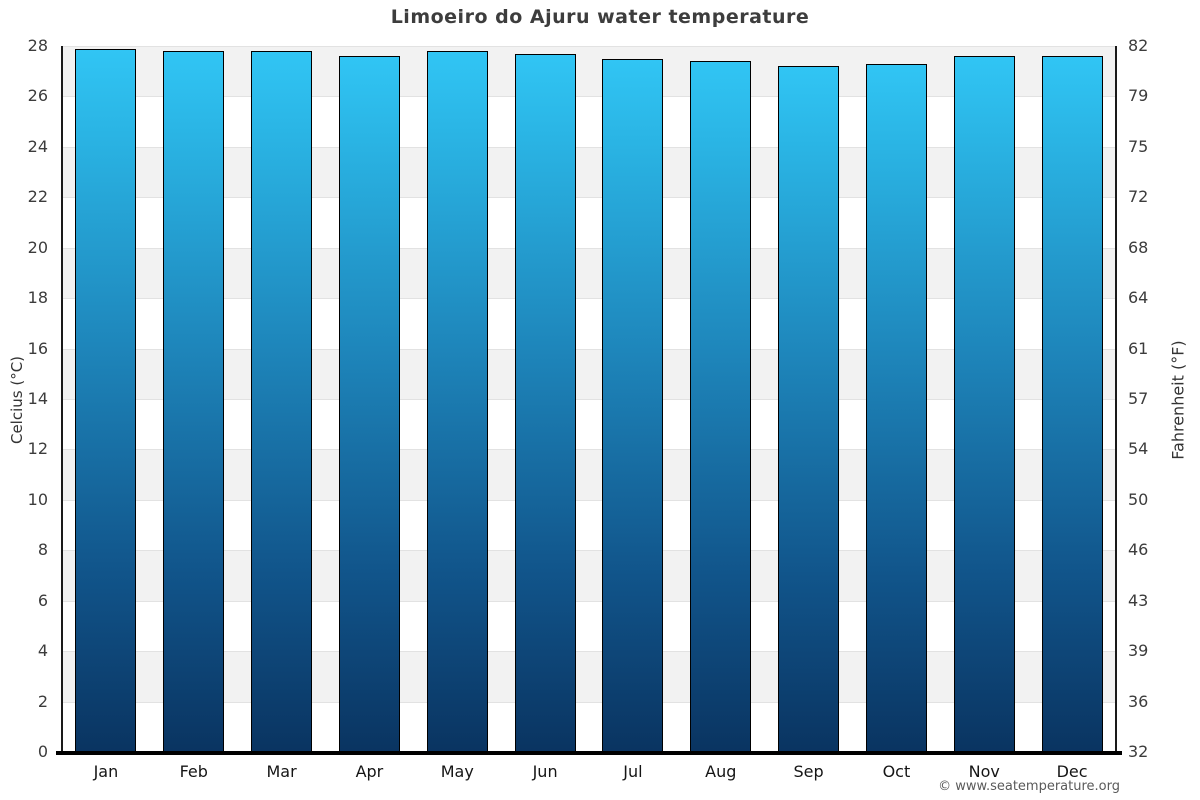  What do you see at coordinates (1138, 550) in the screenshot?
I see `y-tick-label-fahrenheit: 46` at bounding box center [1138, 550].